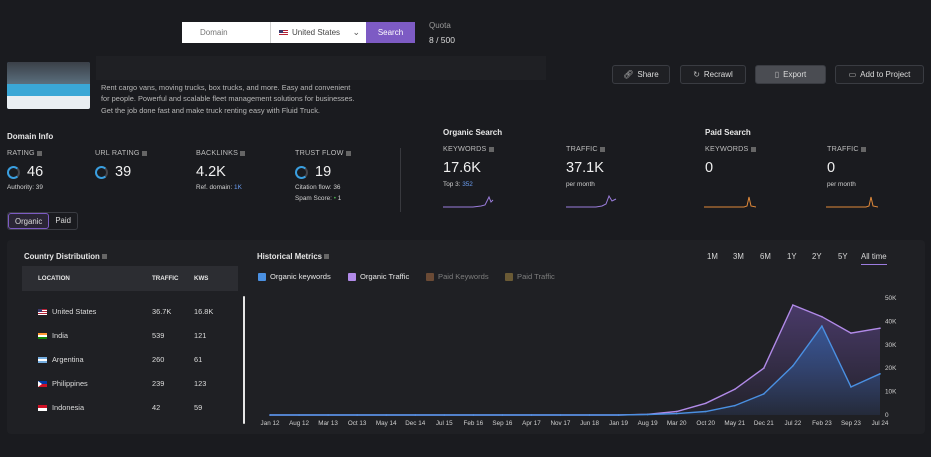 The image size is (931, 457). Describe the element at coordinates (831, 168) in the screenshot. I see `paid-traffic-value: 0` at that location.